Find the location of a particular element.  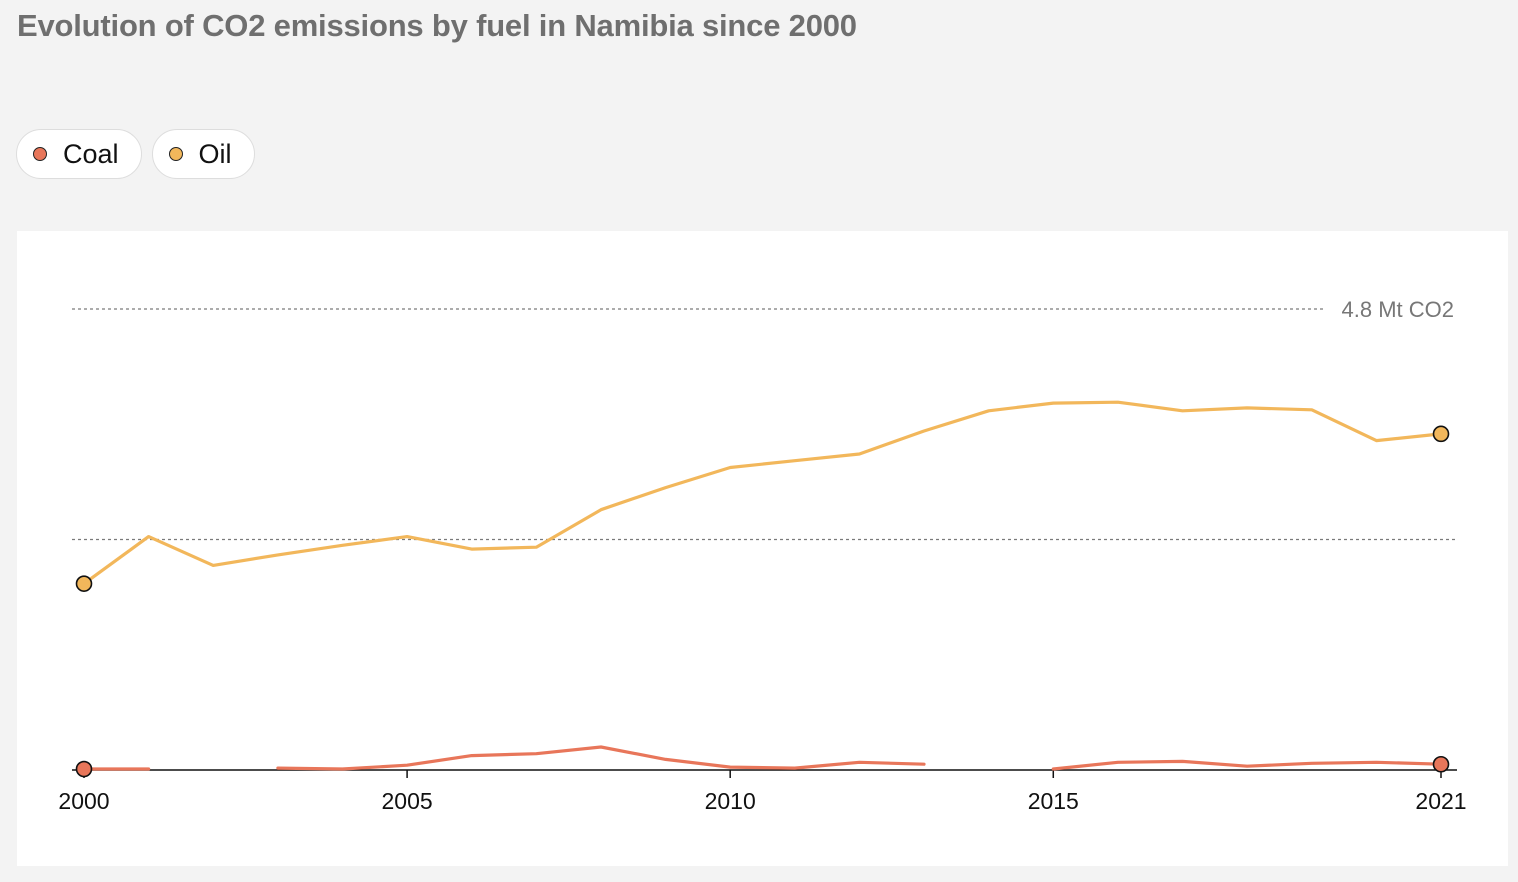

point-oil-2000 is located at coordinates (84, 583).